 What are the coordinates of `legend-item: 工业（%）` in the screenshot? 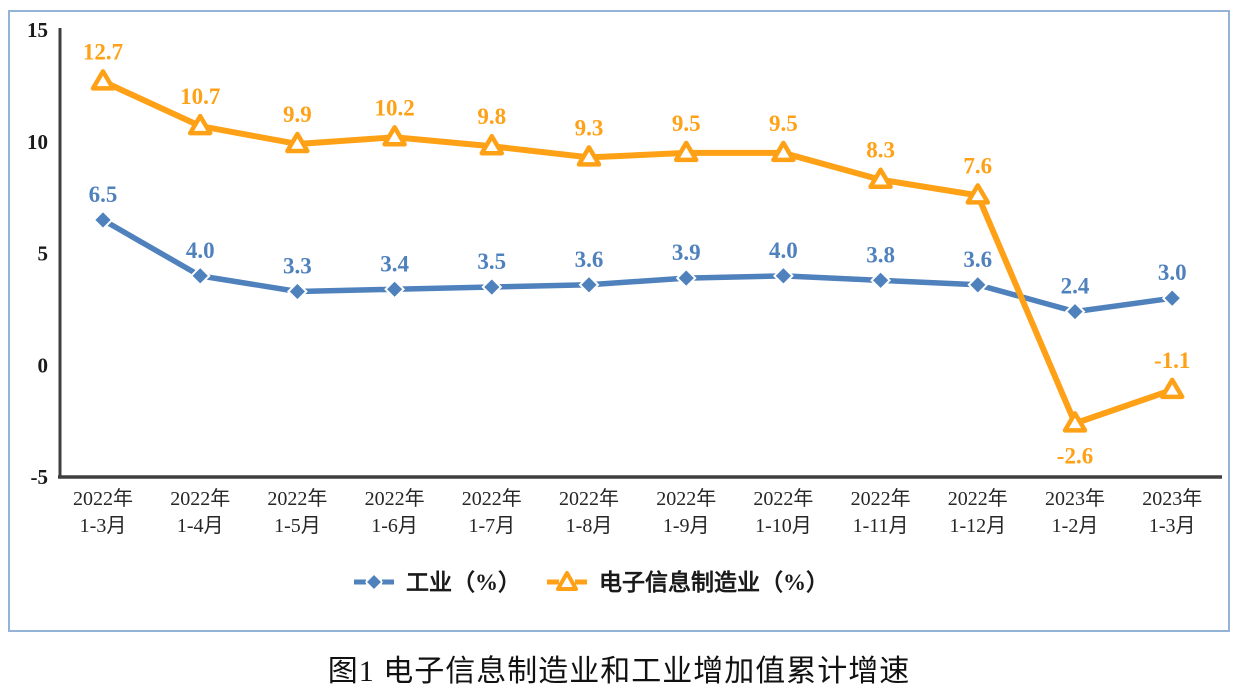 It's located at (437, 582).